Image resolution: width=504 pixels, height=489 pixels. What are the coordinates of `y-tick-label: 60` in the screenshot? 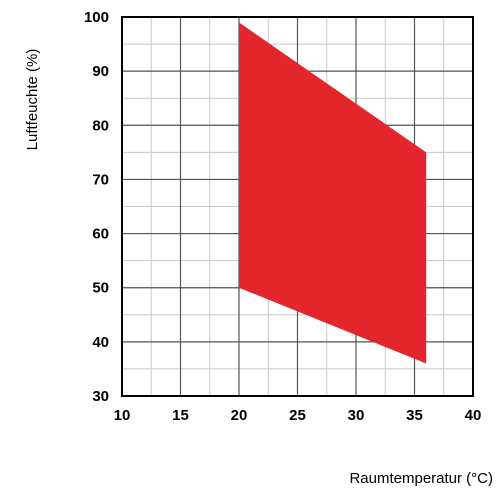 It's located at (100, 234).